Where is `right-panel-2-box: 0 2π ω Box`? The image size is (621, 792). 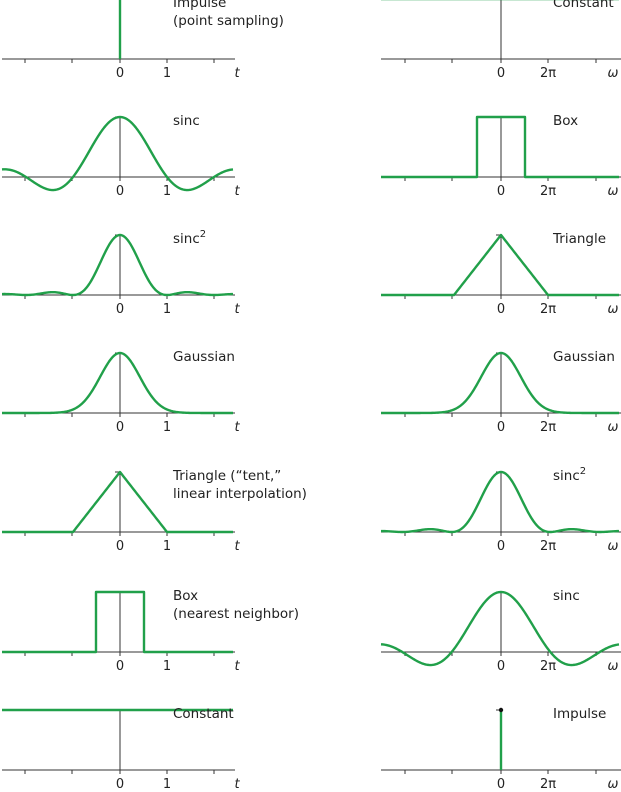
right-panel-2-box: 0 2π ω Box is located at coordinates (501, 156).